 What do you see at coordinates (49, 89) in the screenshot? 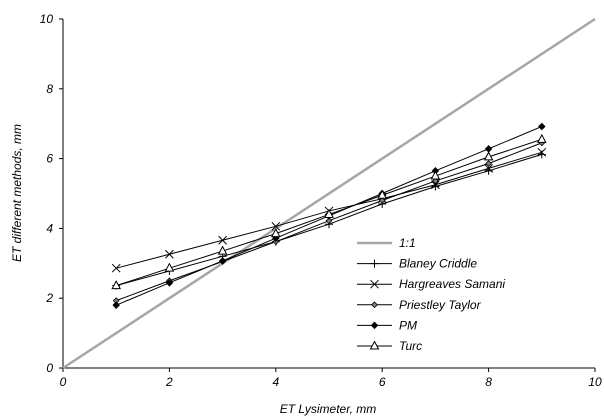
I see `y-tick-label: 8` at bounding box center [49, 89].